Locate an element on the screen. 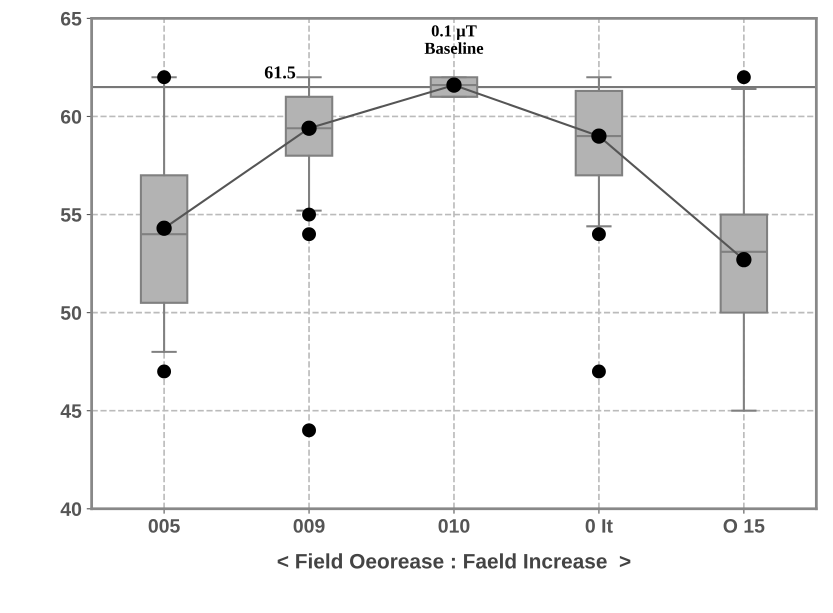 The height and width of the screenshot is (613, 833). y-tick-label: 65 is located at coordinates (71, 19).